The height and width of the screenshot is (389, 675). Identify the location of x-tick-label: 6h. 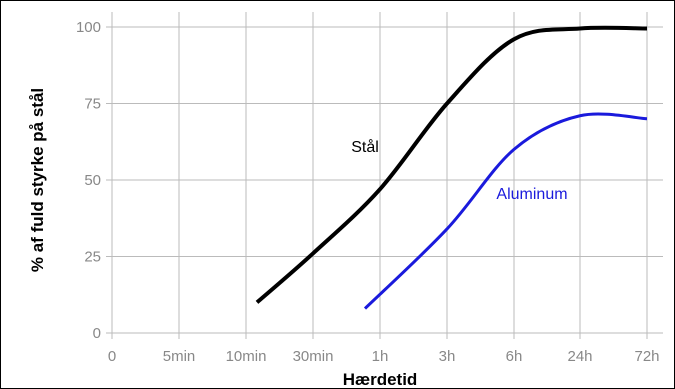
(514, 356).